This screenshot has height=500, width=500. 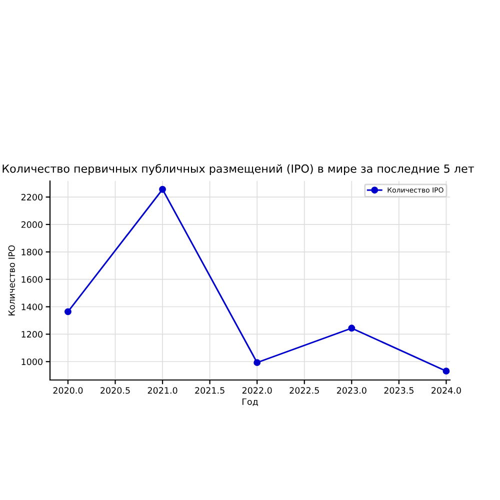 I want to click on x-tick-label: 2021.0, so click(x=163, y=390).